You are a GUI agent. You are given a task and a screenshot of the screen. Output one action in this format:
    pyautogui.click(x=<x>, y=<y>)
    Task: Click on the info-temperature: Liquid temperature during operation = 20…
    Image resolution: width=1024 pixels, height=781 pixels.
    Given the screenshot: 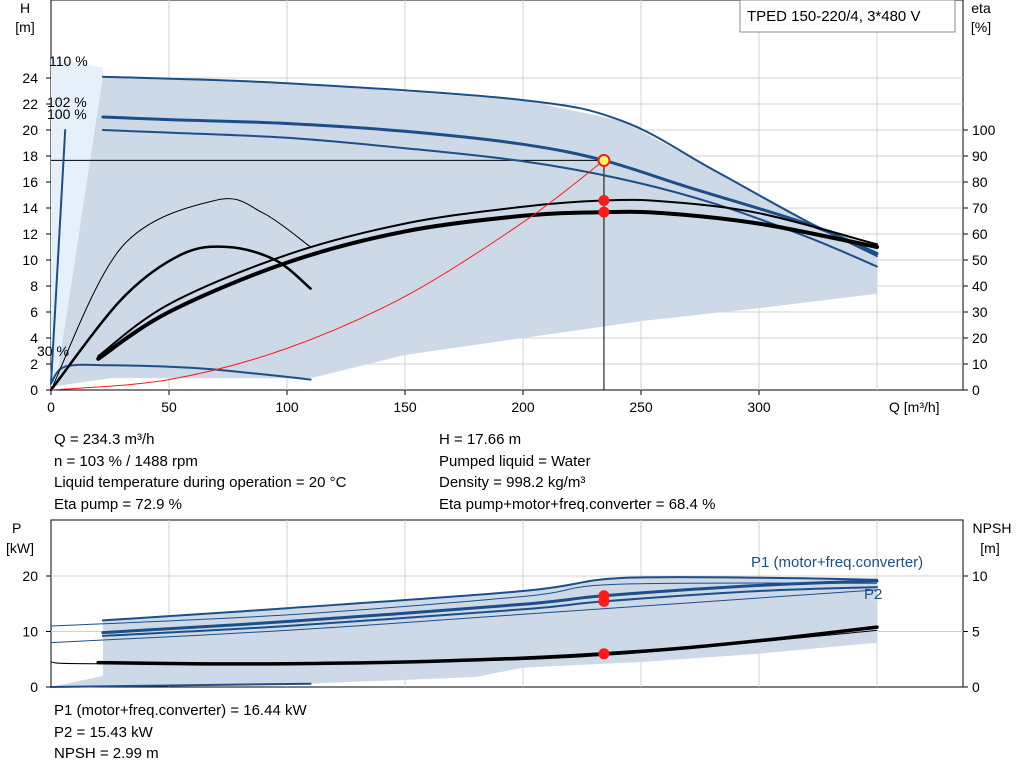 What is the action you would take?
    pyautogui.click(x=200, y=482)
    